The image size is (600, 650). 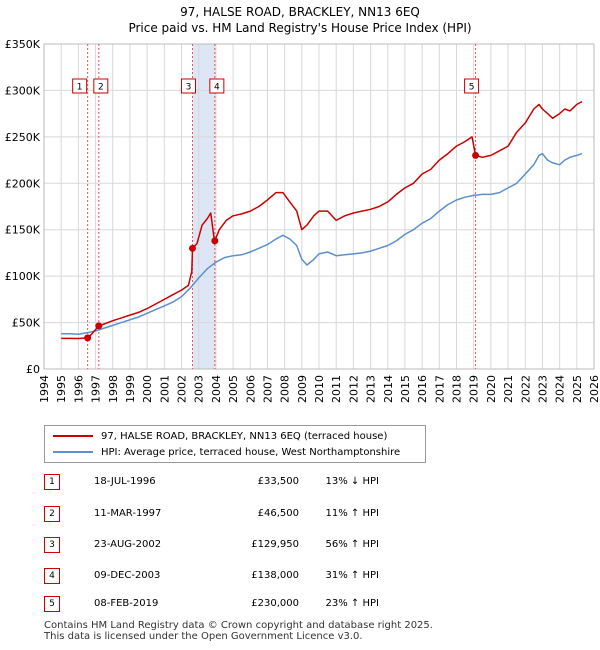 What do you see at coordinates (560, 389) in the screenshot?
I see `x-tick-label: 2024` at bounding box center [560, 389].